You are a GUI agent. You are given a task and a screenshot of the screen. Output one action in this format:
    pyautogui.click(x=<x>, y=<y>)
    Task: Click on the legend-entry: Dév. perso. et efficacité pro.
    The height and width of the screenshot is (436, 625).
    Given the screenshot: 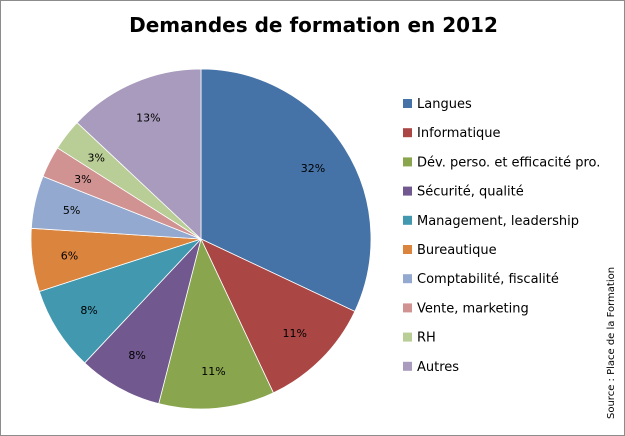 What is the action you would take?
    pyautogui.click(x=508, y=162)
    